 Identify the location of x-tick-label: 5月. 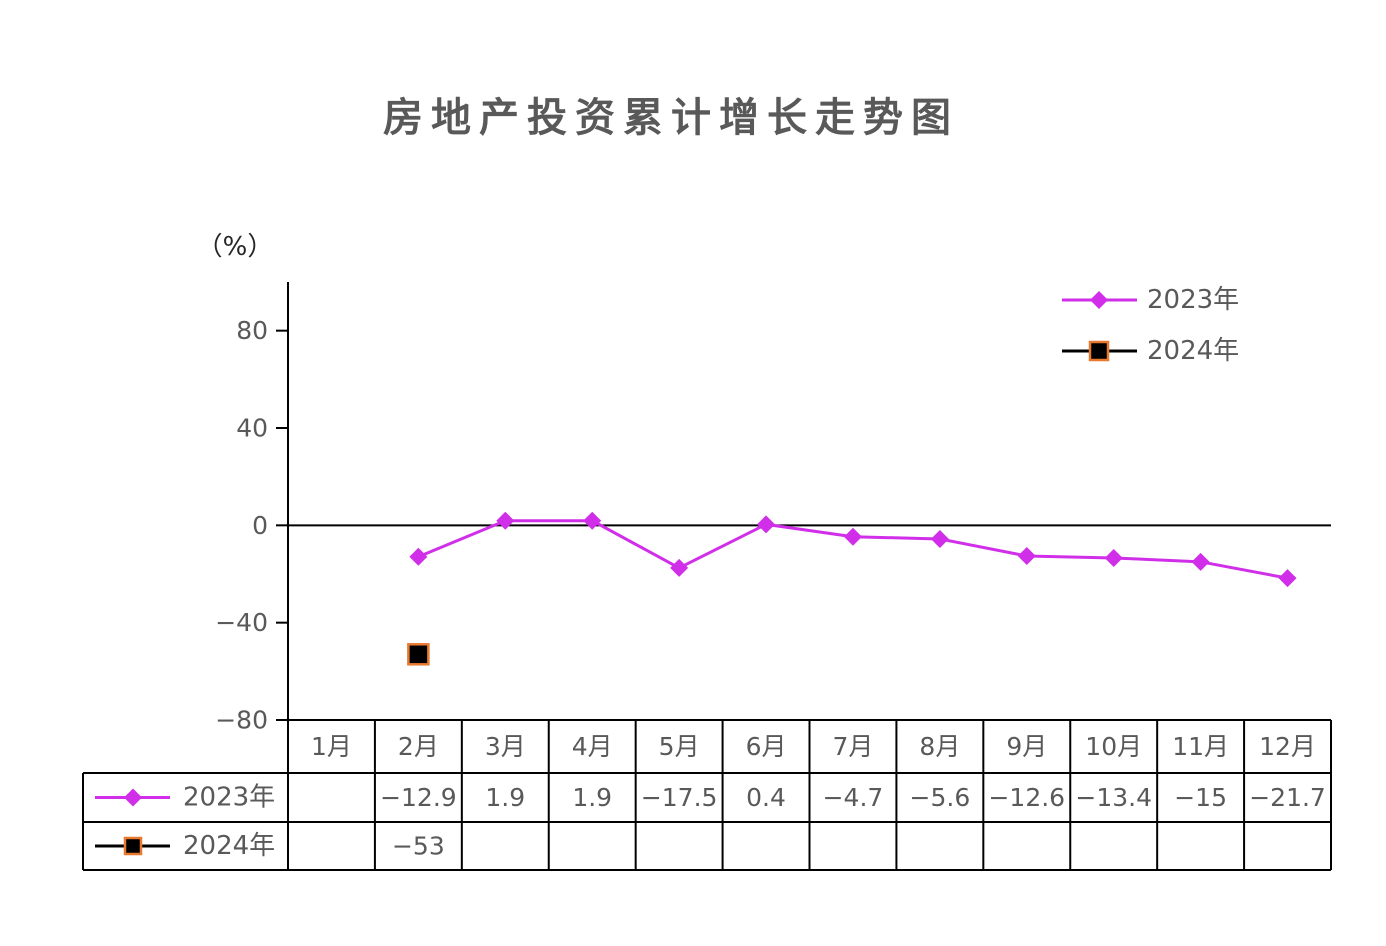
(679, 746).